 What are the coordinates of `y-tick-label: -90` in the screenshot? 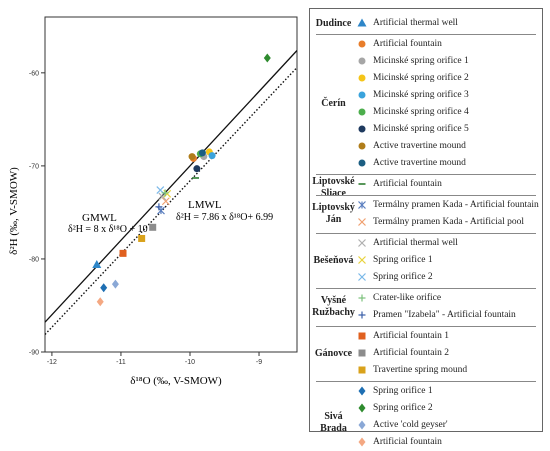 It's located at (34, 353).